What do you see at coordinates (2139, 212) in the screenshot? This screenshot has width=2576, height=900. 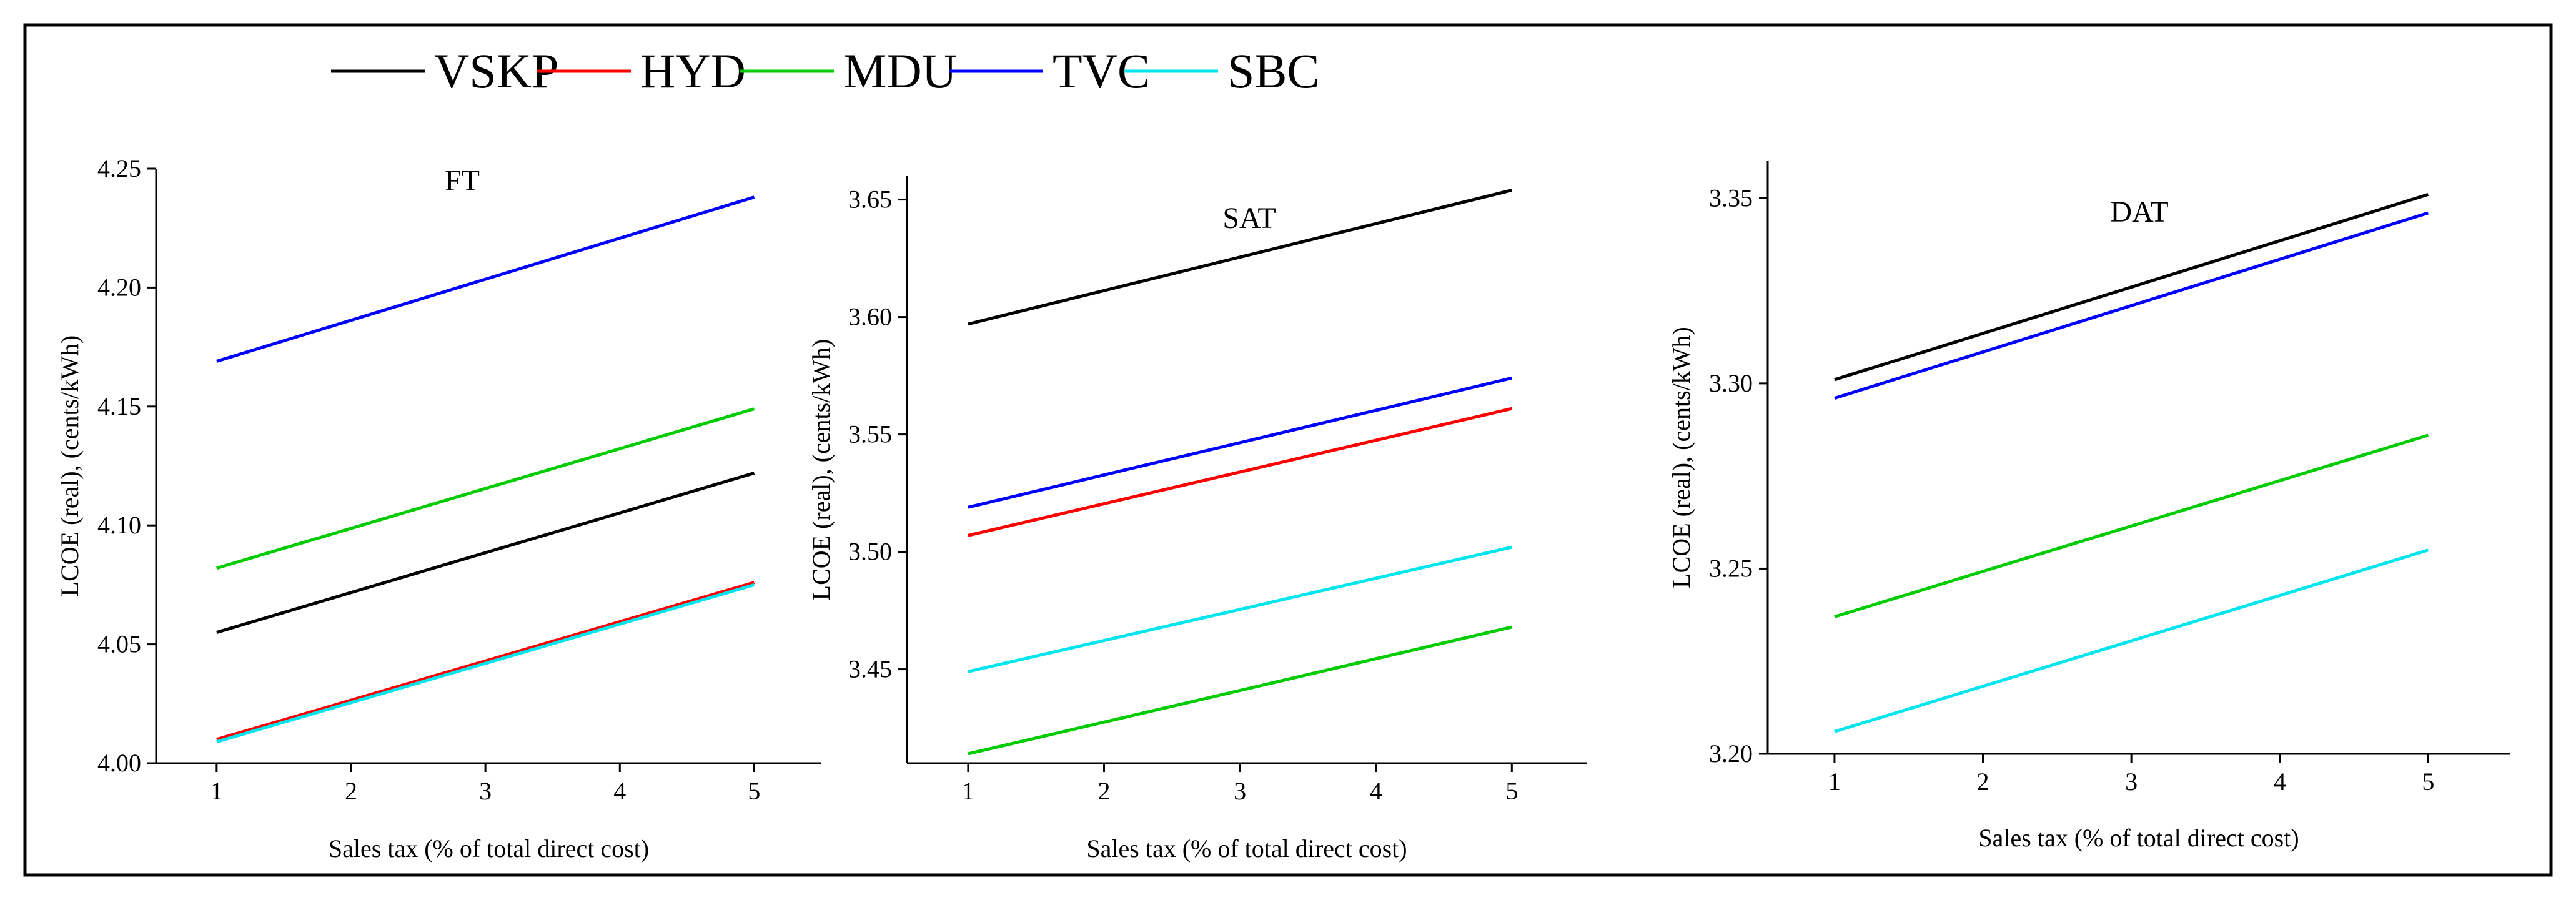 I see `panel-title: DAT` at bounding box center [2139, 212].